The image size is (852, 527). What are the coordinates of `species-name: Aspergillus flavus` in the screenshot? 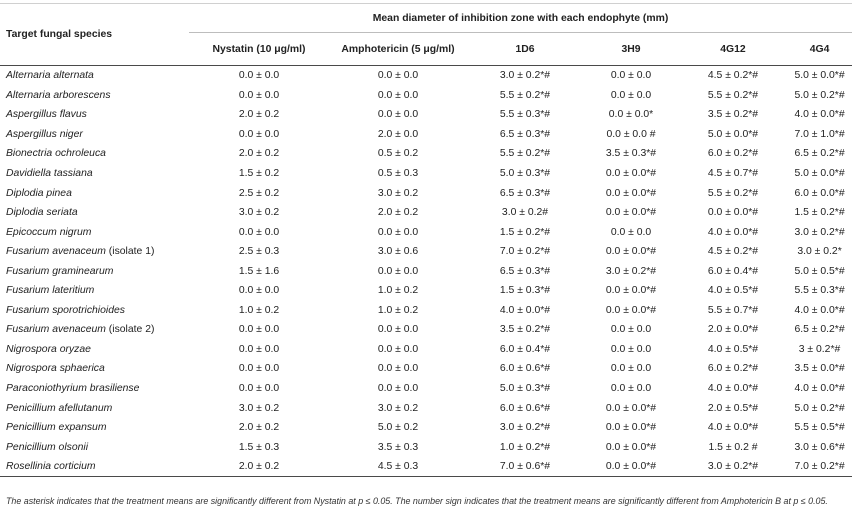 It's located at (46, 115).